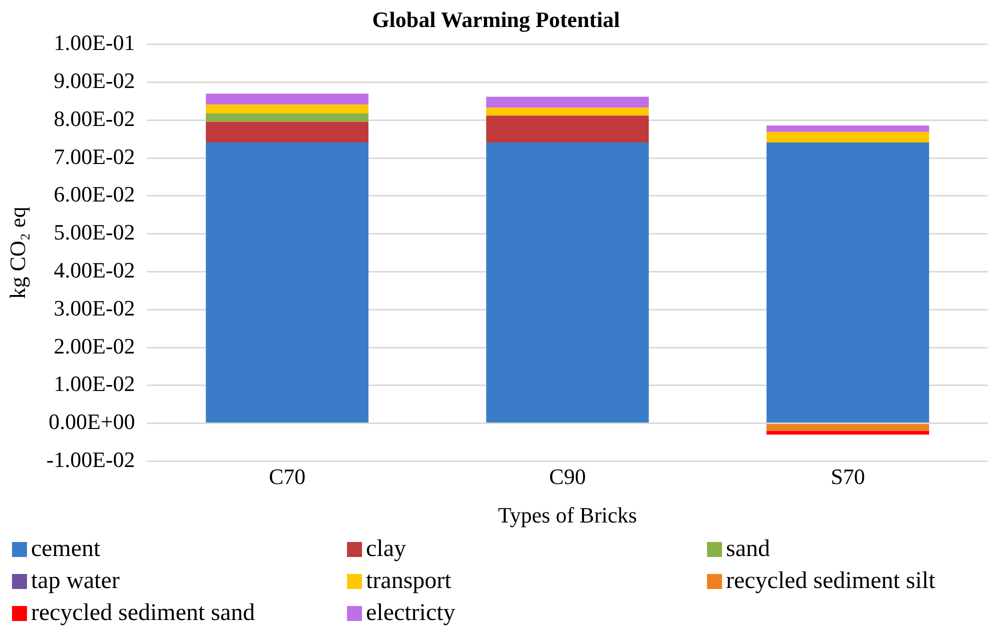 The image size is (998, 640). Describe the element at coordinates (411, 613) in the screenshot. I see `legend-label: electricty` at that location.